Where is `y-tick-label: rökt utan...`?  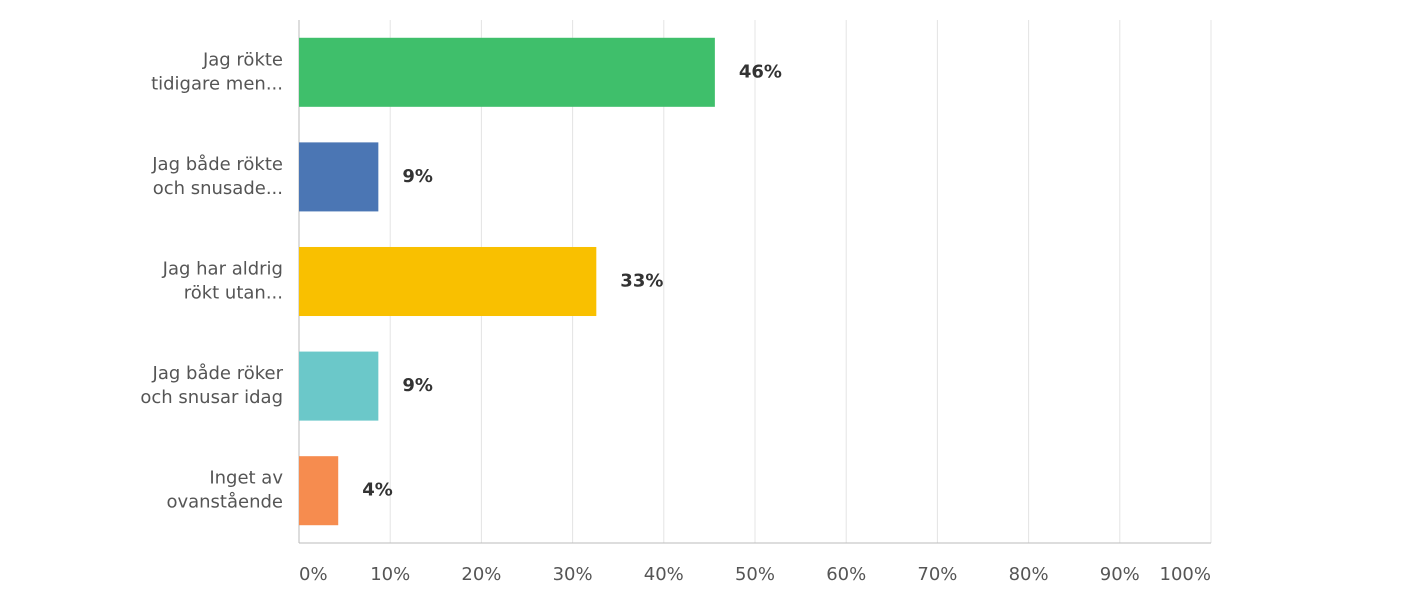
y-tick-label: rökt utan... is located at coordinates (233, 293).